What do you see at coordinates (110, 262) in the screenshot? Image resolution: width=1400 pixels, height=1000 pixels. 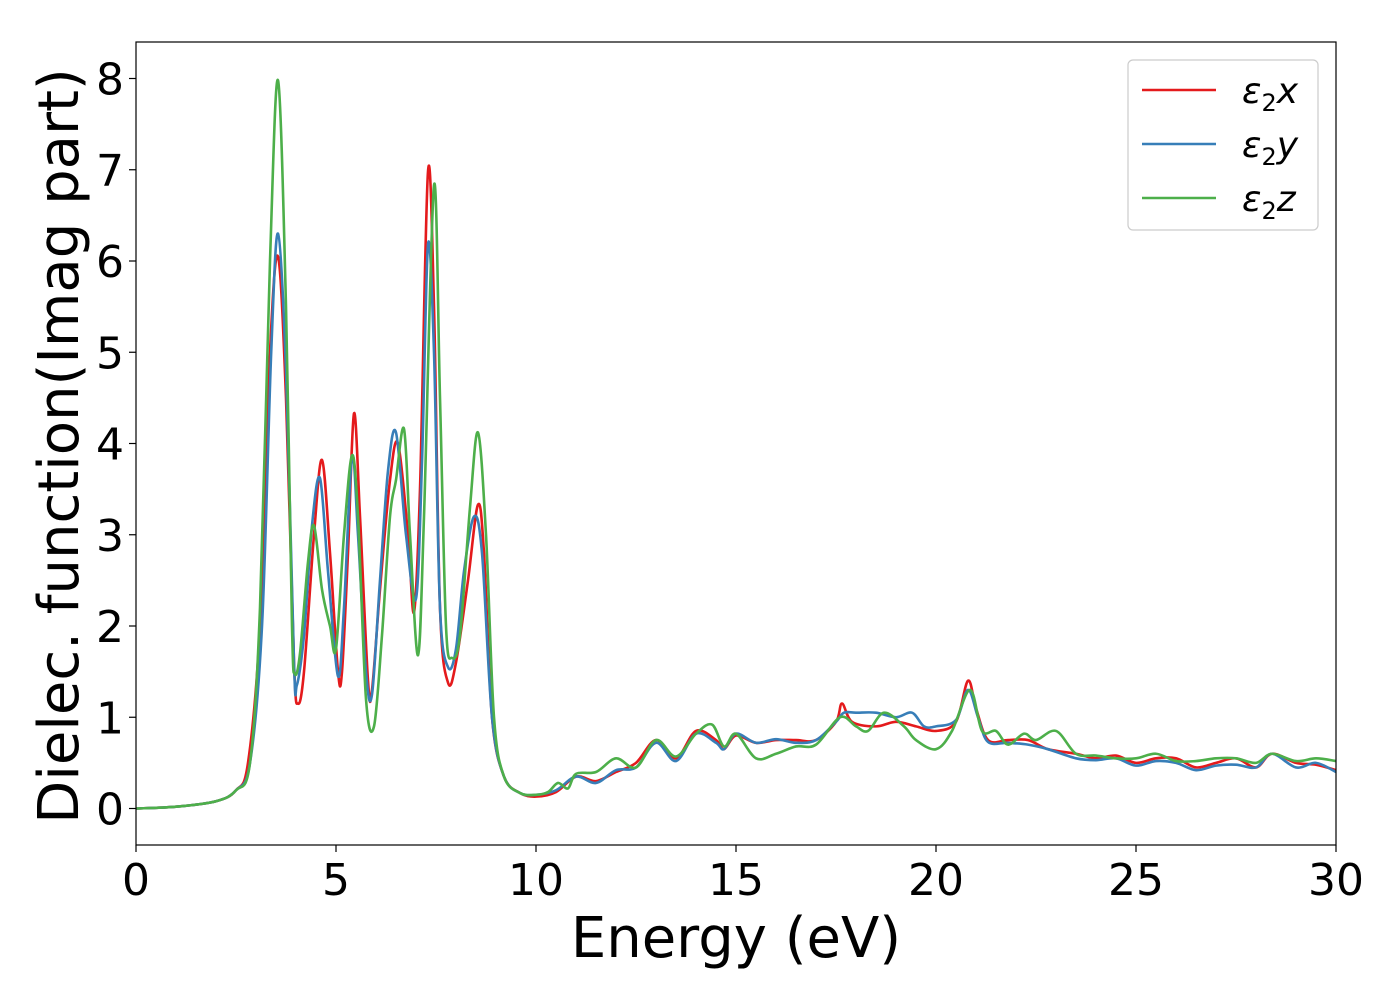 I see `y-tick-label: 6` at bounding box center [110, 262].